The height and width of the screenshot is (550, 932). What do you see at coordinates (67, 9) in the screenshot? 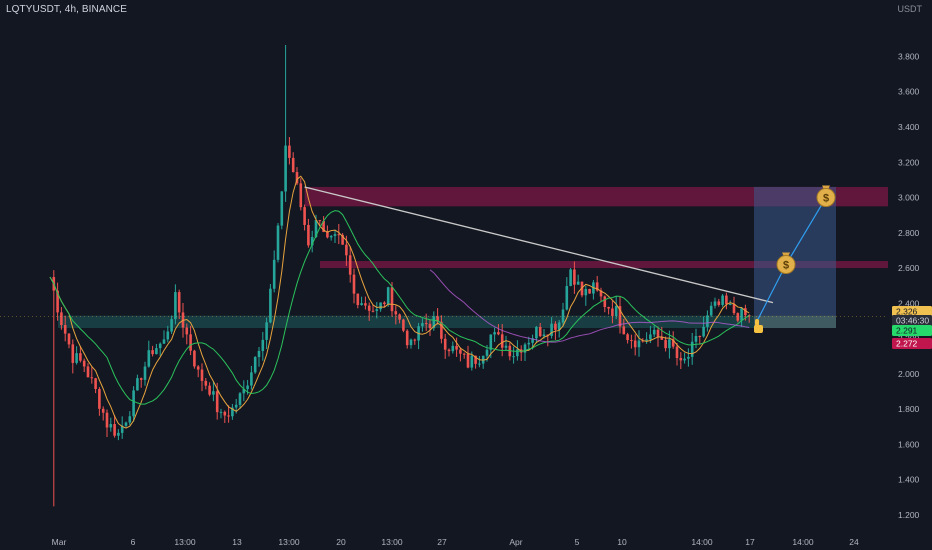
I see `symbol-title: LQTYUSDT, 4h, BINANCE` at bounding box center [67, 9].